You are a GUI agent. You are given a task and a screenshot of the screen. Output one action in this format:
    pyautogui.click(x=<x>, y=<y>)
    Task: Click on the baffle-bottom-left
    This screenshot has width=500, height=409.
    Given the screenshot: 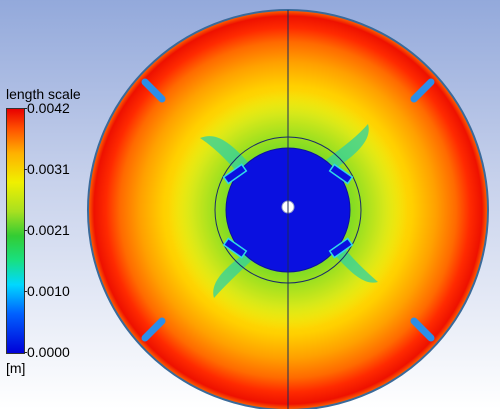 What is the action you would take?
    pyautogui.click(x=153, y=329)
    